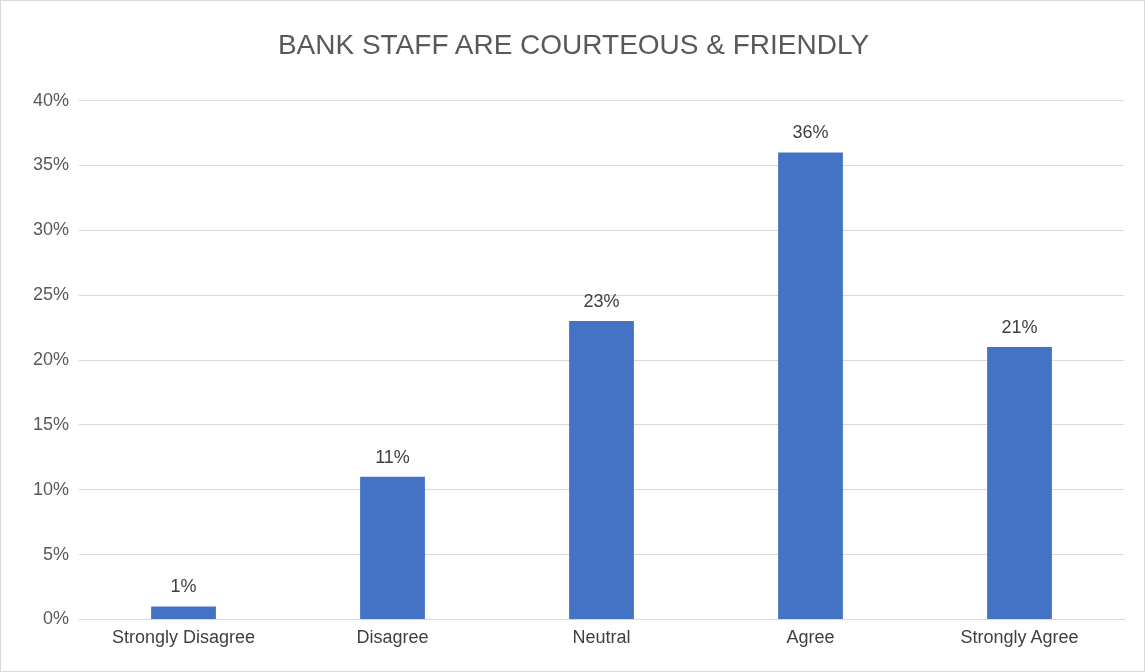 The image size is (1145, 672). Describe the element at coordinates (392, 456) in the screenshot. I see `data-label: 11%` at that location.